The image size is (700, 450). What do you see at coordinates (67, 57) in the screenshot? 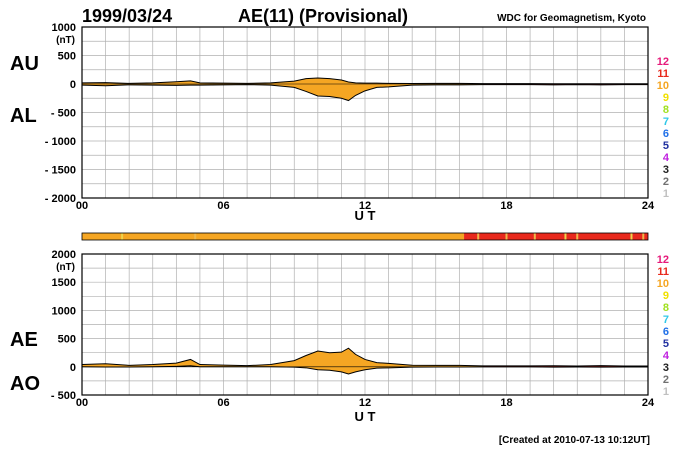
I see `au-al-y-tick-label: 500` at bounding box center [67, 57].